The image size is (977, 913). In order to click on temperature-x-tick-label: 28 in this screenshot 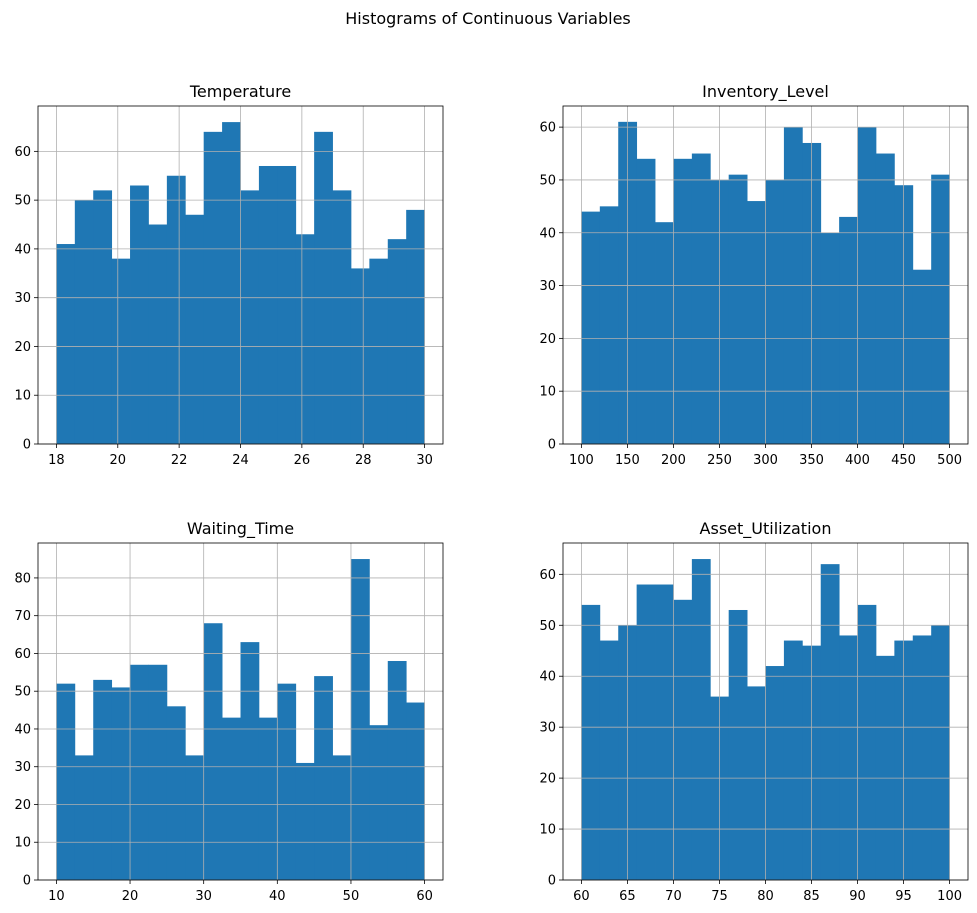, I will do `click(363, 460)`.